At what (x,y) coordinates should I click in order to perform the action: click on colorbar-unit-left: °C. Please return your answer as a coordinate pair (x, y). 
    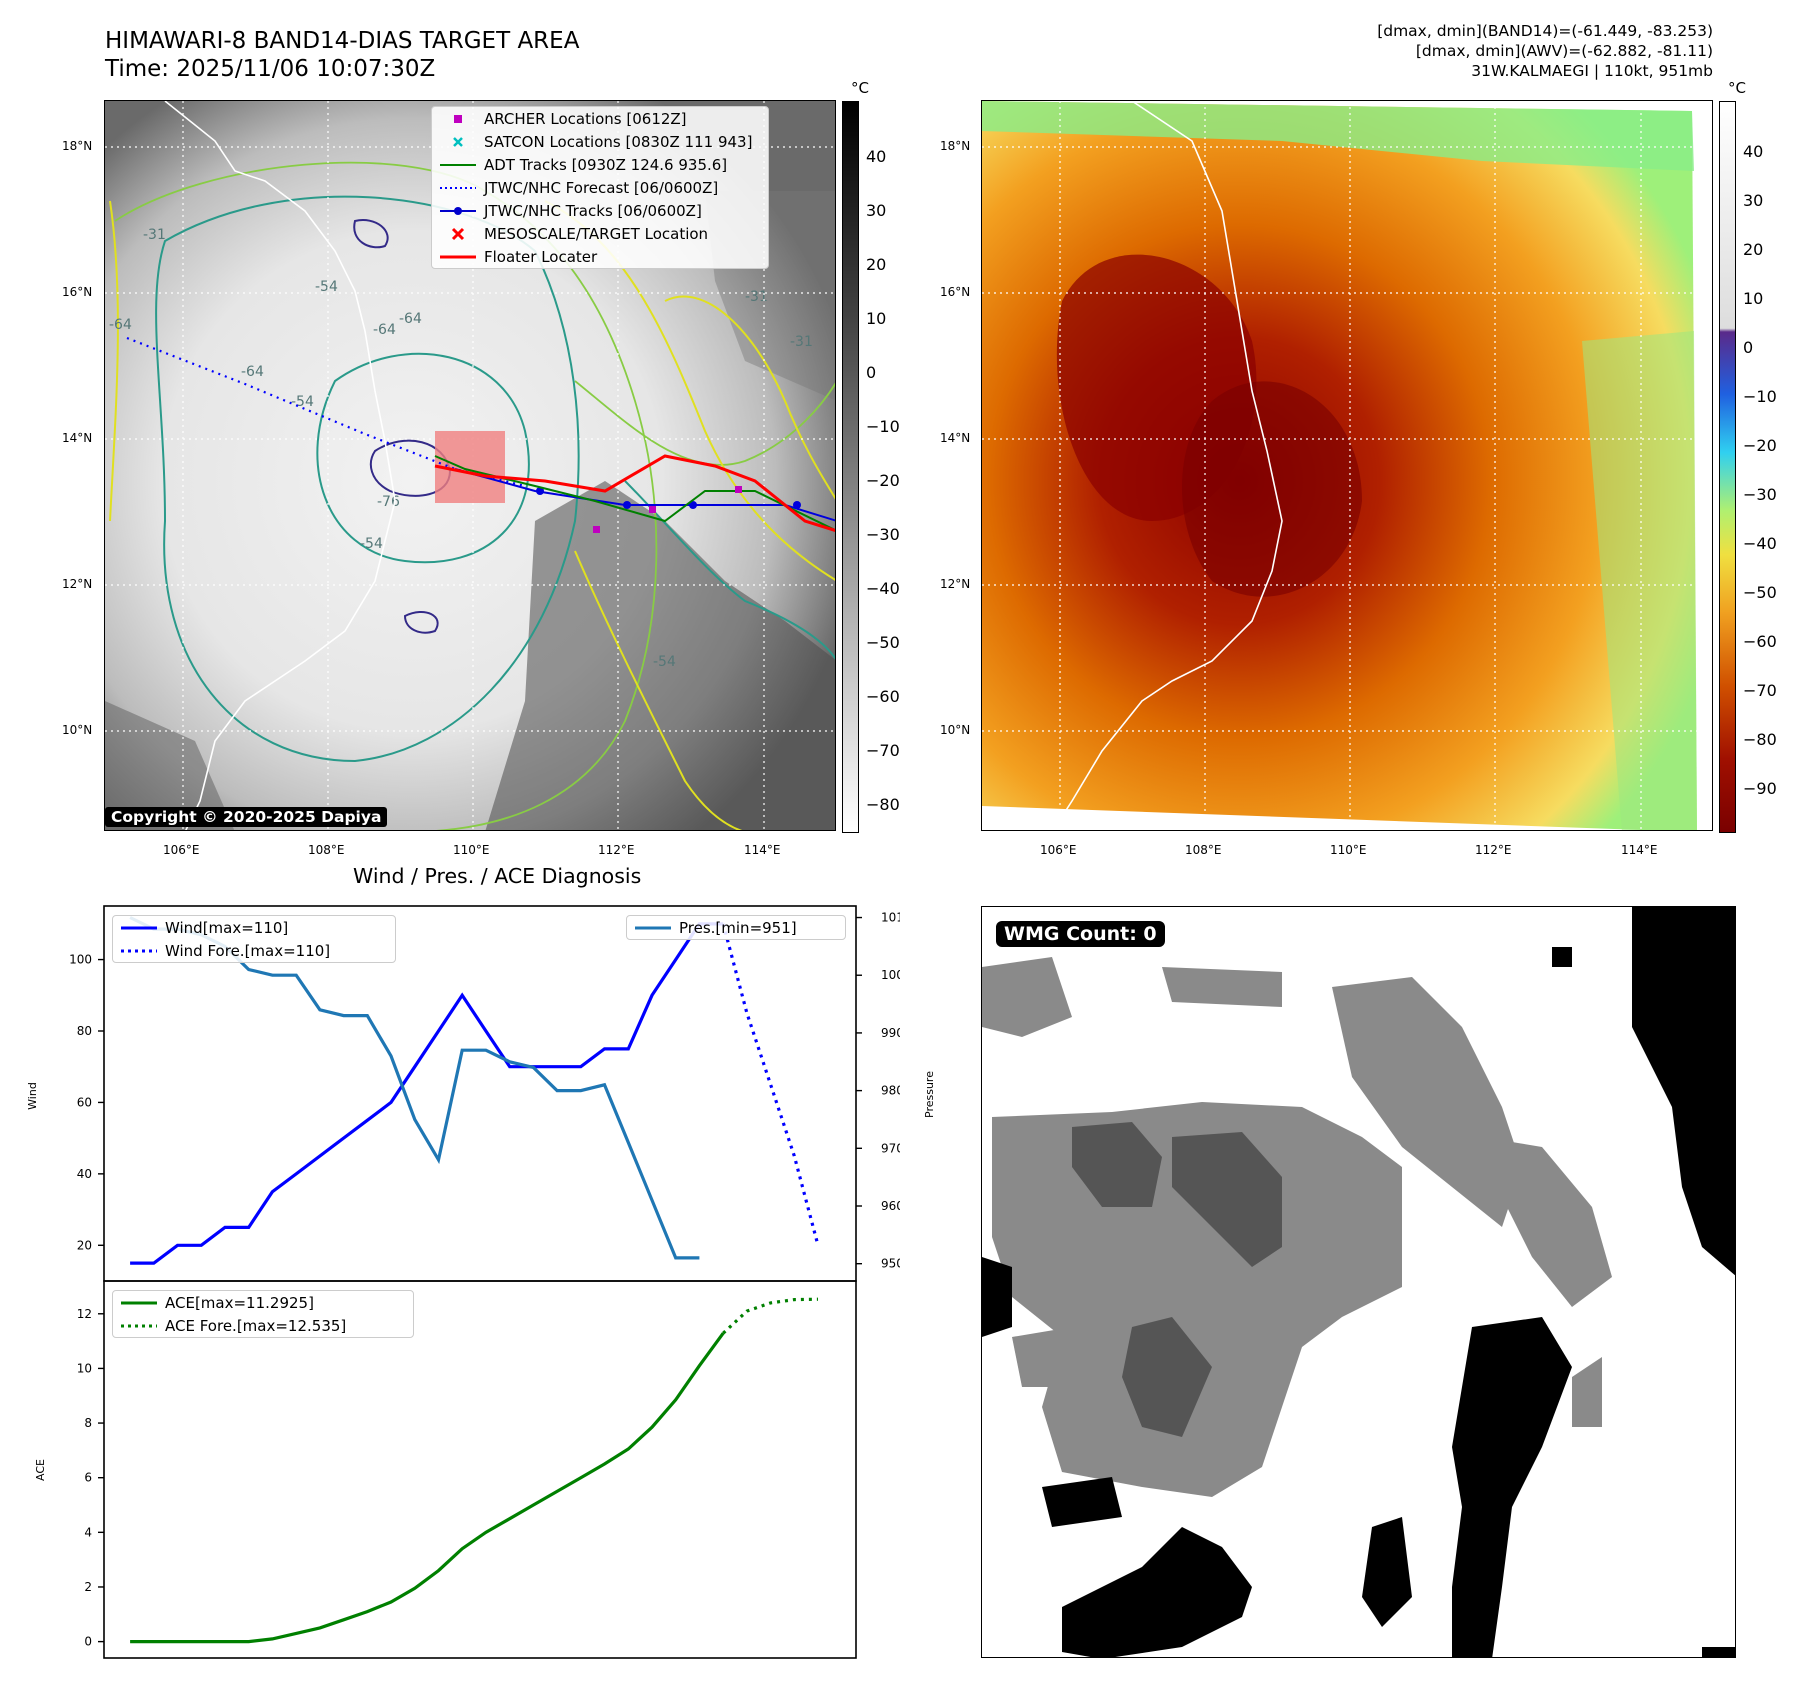
    Looking at the image, I should click on (860, 88).